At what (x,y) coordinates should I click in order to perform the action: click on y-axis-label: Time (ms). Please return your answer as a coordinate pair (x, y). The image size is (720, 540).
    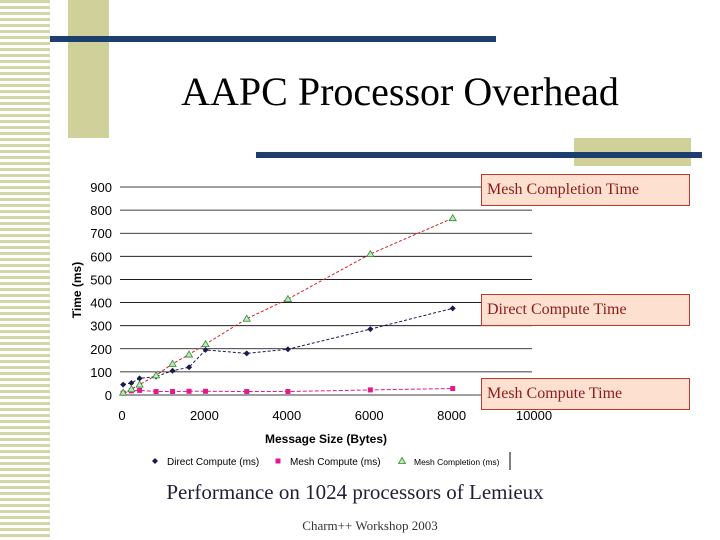
    Looking at the image, I should click on (77, 290).